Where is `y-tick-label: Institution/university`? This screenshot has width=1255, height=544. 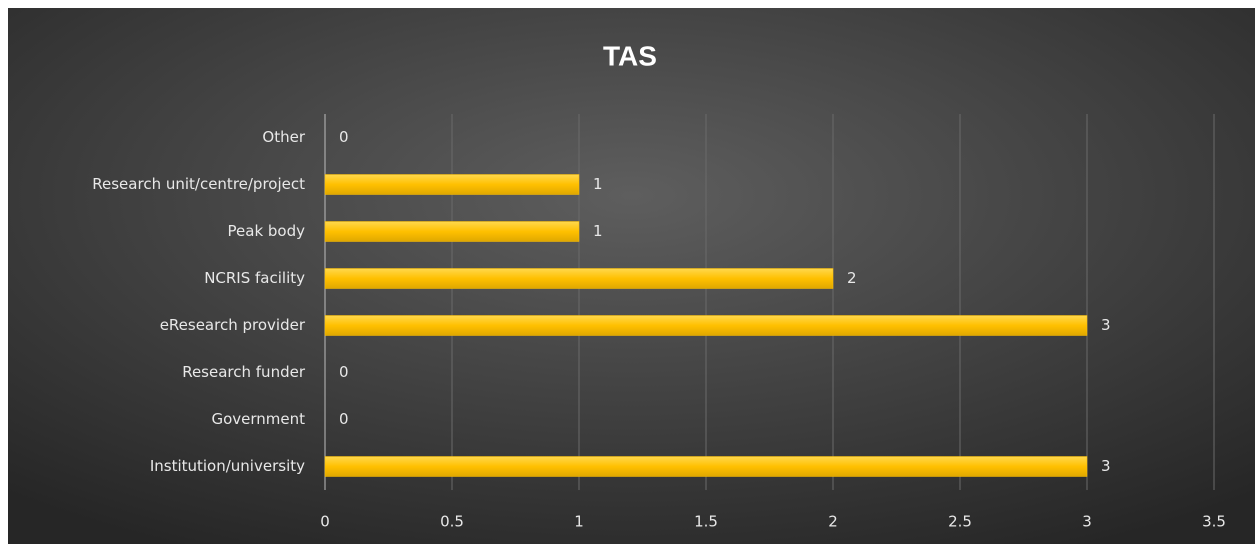
y-tick-label: Institution/university is located at coordinates (227, 466).